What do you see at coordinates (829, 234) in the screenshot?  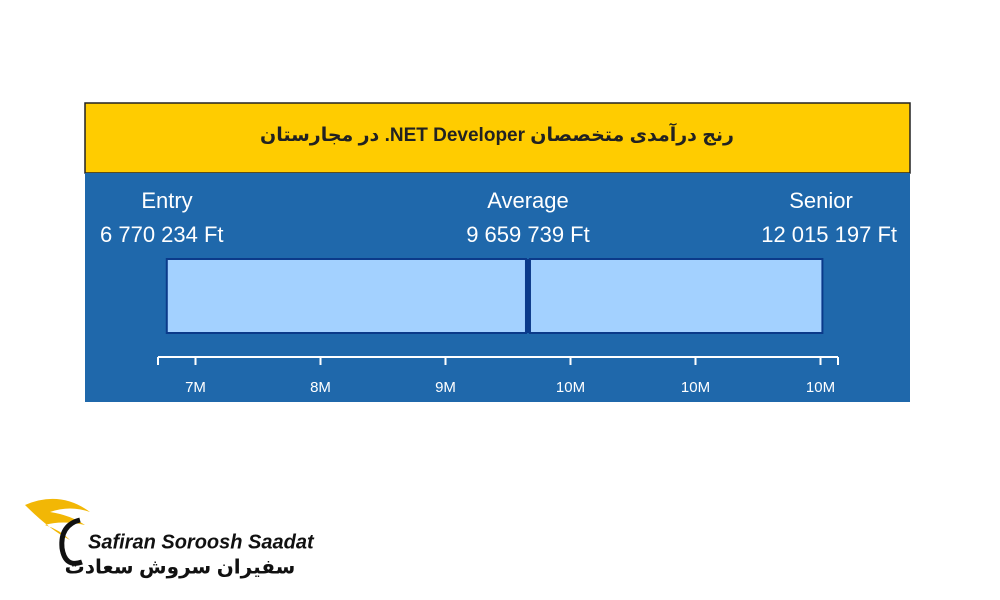 I see `value-label: 12 015 197 Ft` at bounding box center [829, 234].